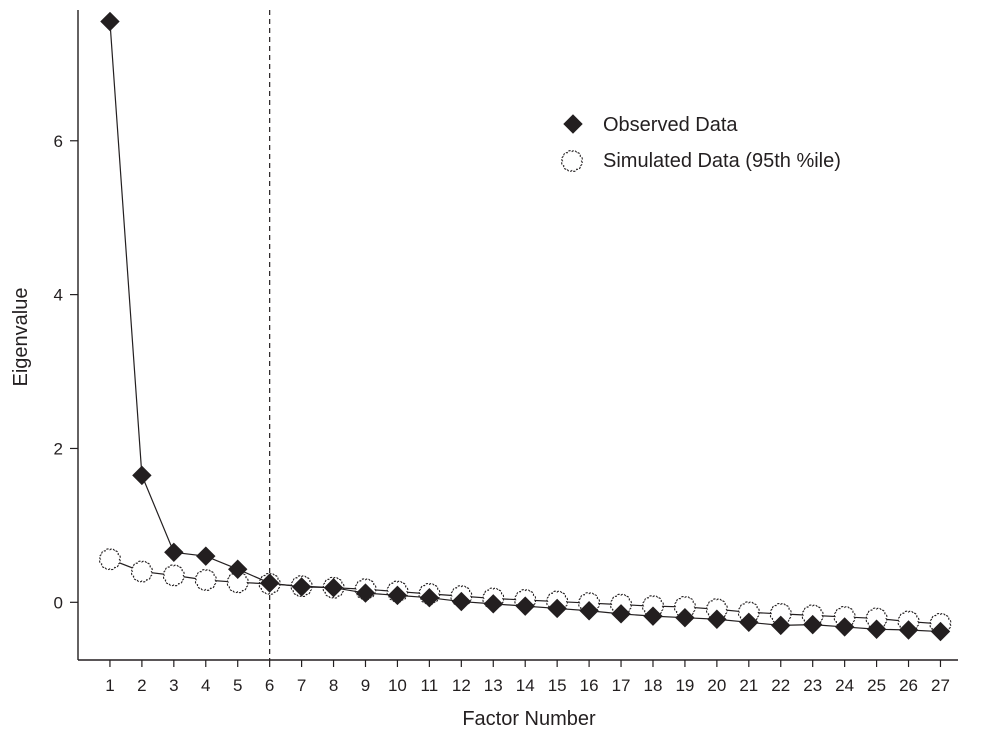 The image size is (982, 733). Describe the element at coordinates (237, 685) in the screenshot. I see `x-tick-label: 5` at that location.